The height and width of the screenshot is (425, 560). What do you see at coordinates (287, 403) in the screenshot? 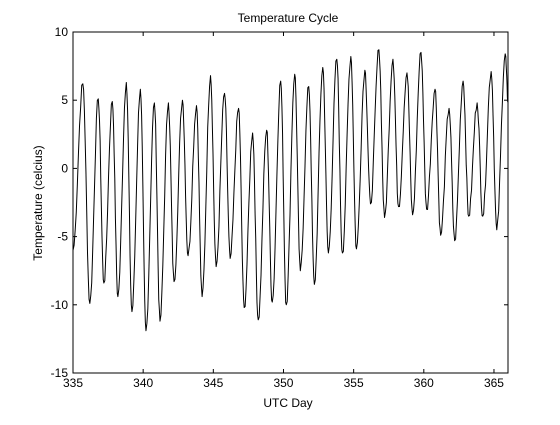
I see `x-axis-label: UTC Day` at bounding box center [287, 403].